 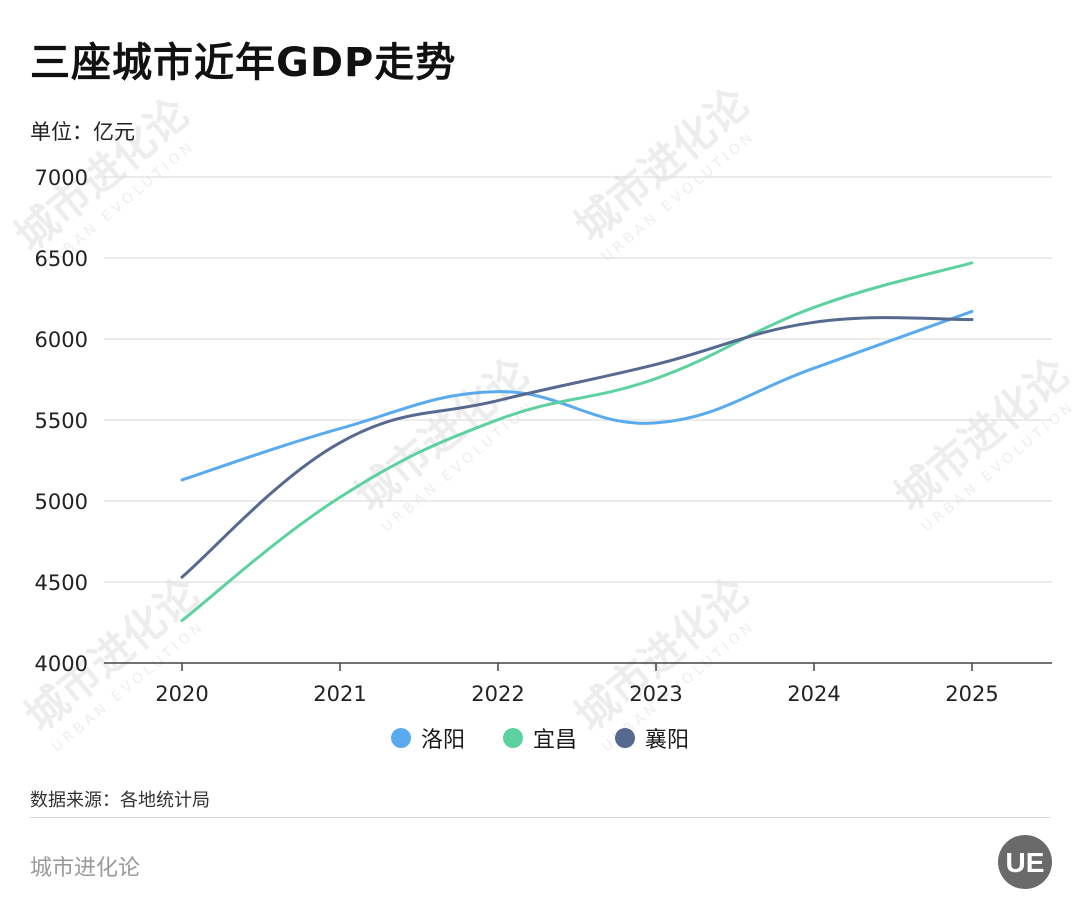 I want to click on x-tick-label: 2024, so click(x=813, y=694).